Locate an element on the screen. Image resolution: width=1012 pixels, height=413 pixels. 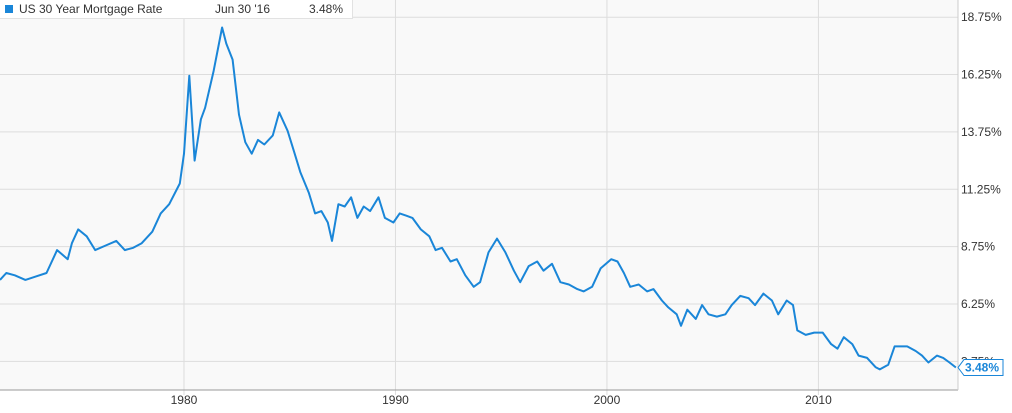
last-value-label: 3.48% is located at coordinates (982, 368).